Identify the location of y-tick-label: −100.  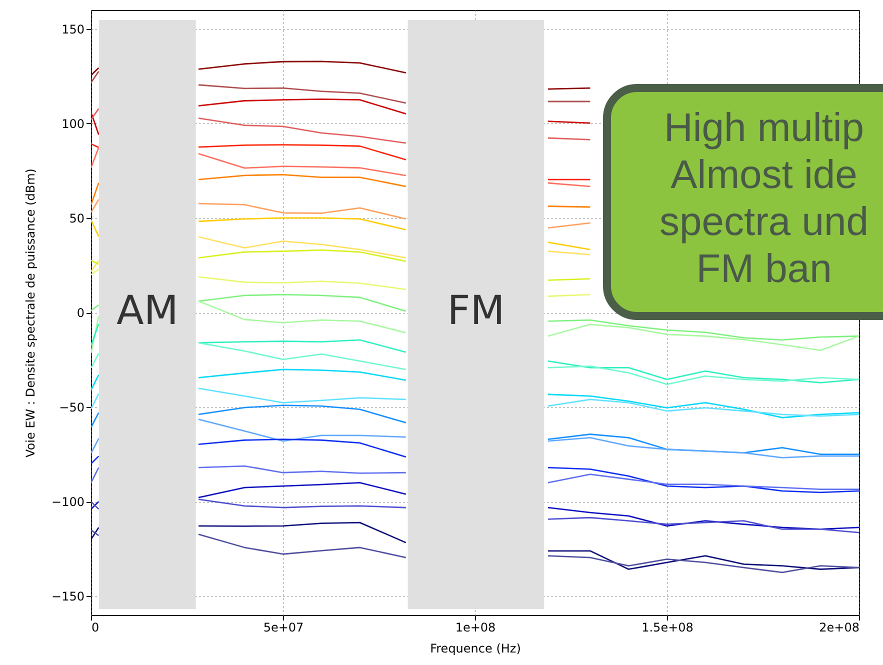
(68, 502).